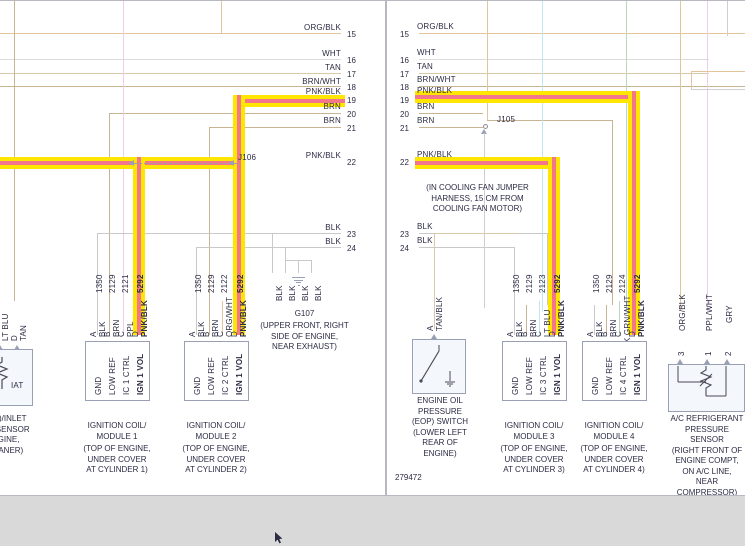 Image resolution: width=745 pixels, height=546 pixels. Describe the element at coordinates (718, 89) in the screenshot. I see `r-wire-gry-stub` at that location.